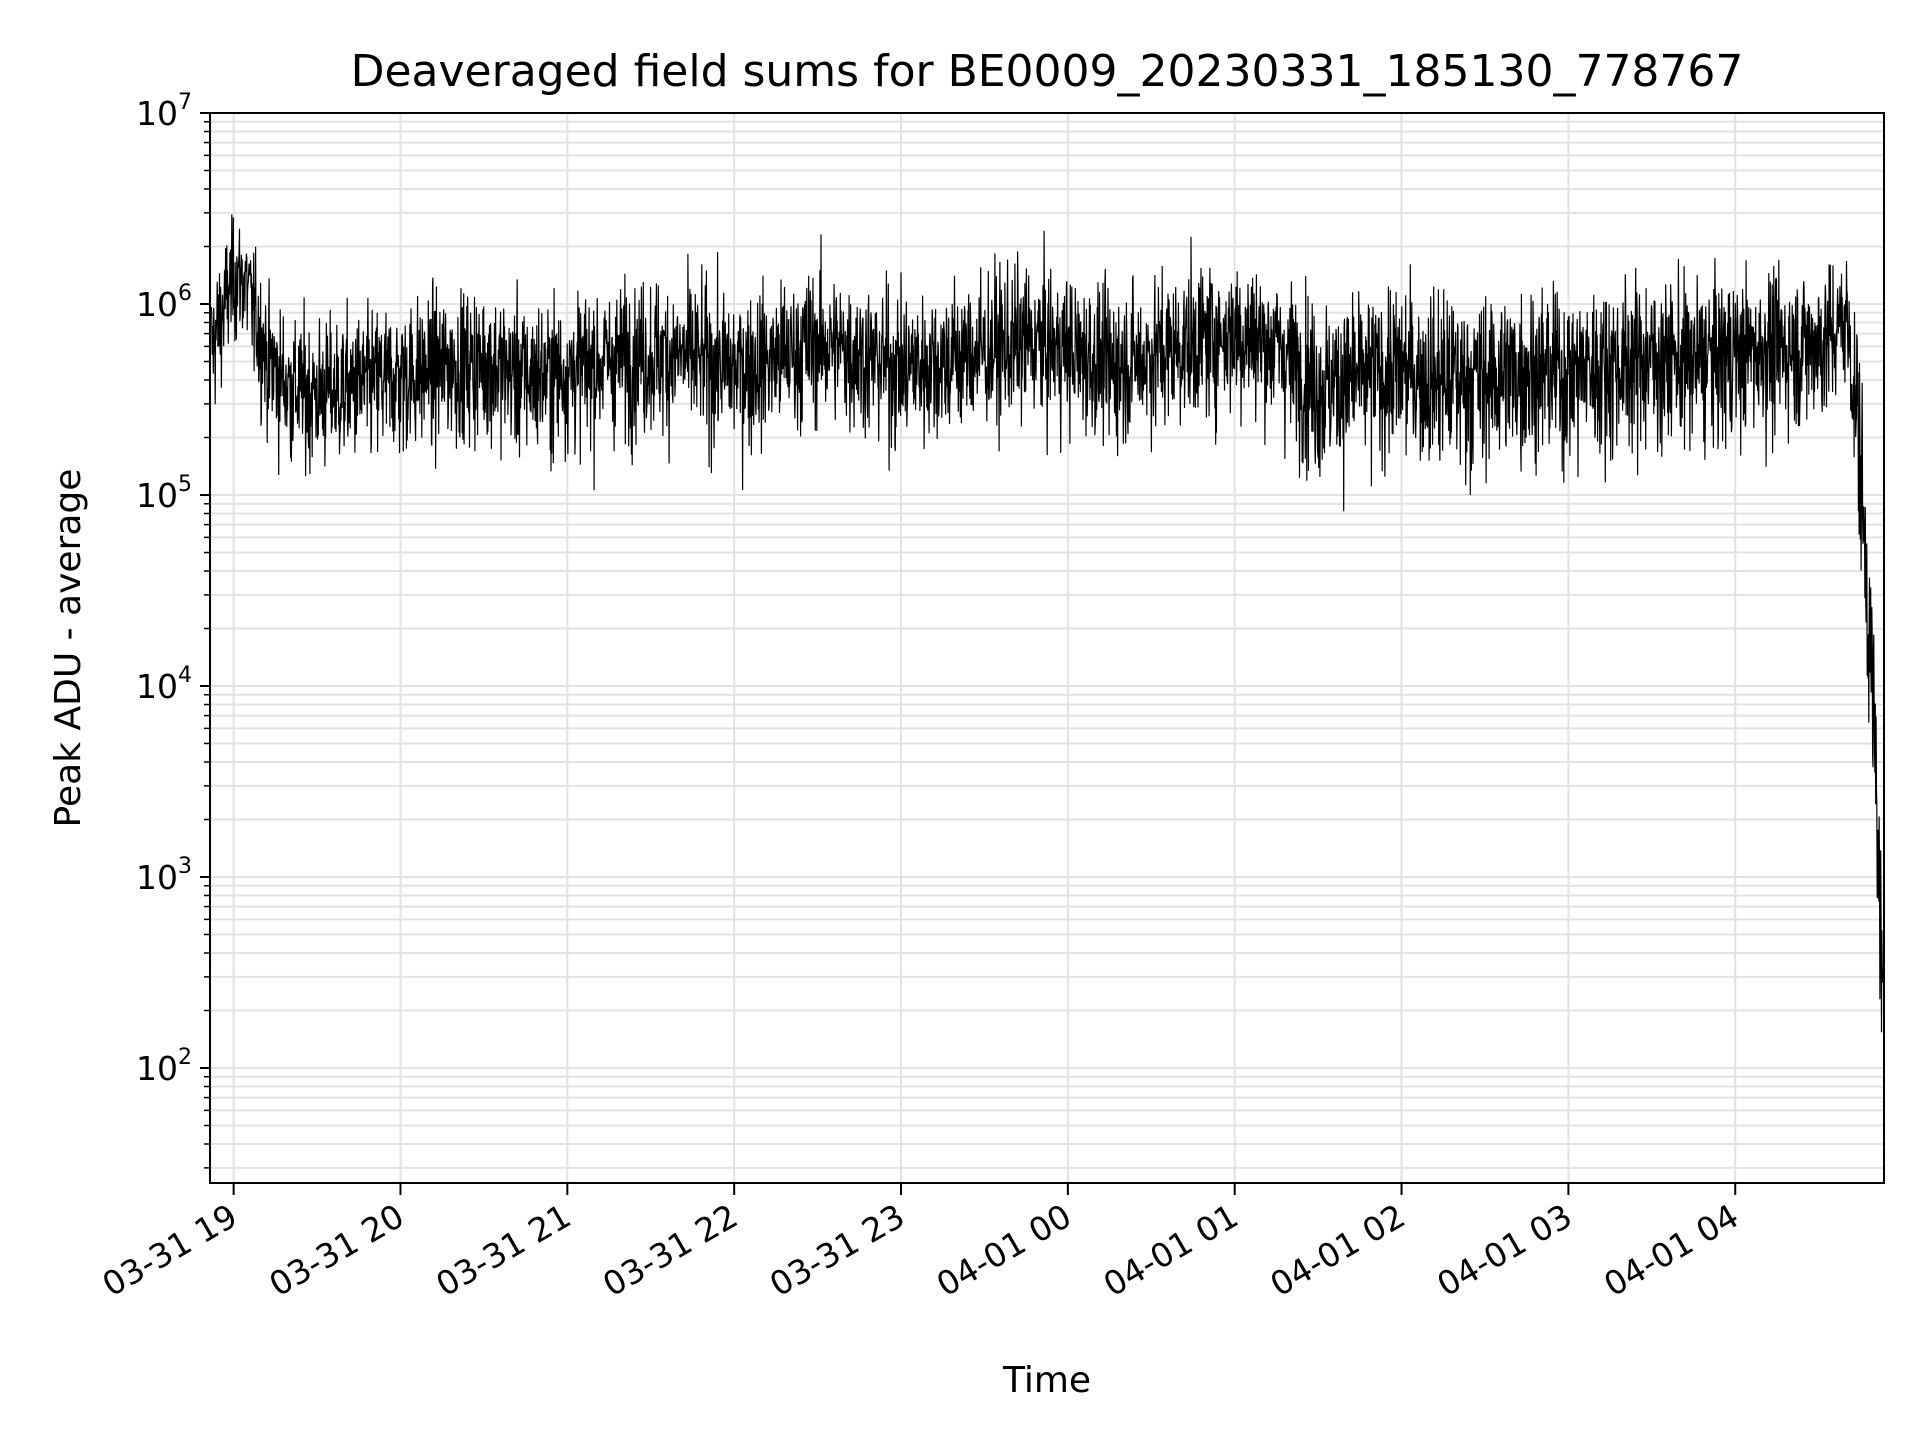  What do you see at coordinates (173, 629) in the screenshot?
I see `y-axis: 10² 10³ 10⁴ 10⁵ 10⁶ 10⁷` at bounding box center [173, 629].